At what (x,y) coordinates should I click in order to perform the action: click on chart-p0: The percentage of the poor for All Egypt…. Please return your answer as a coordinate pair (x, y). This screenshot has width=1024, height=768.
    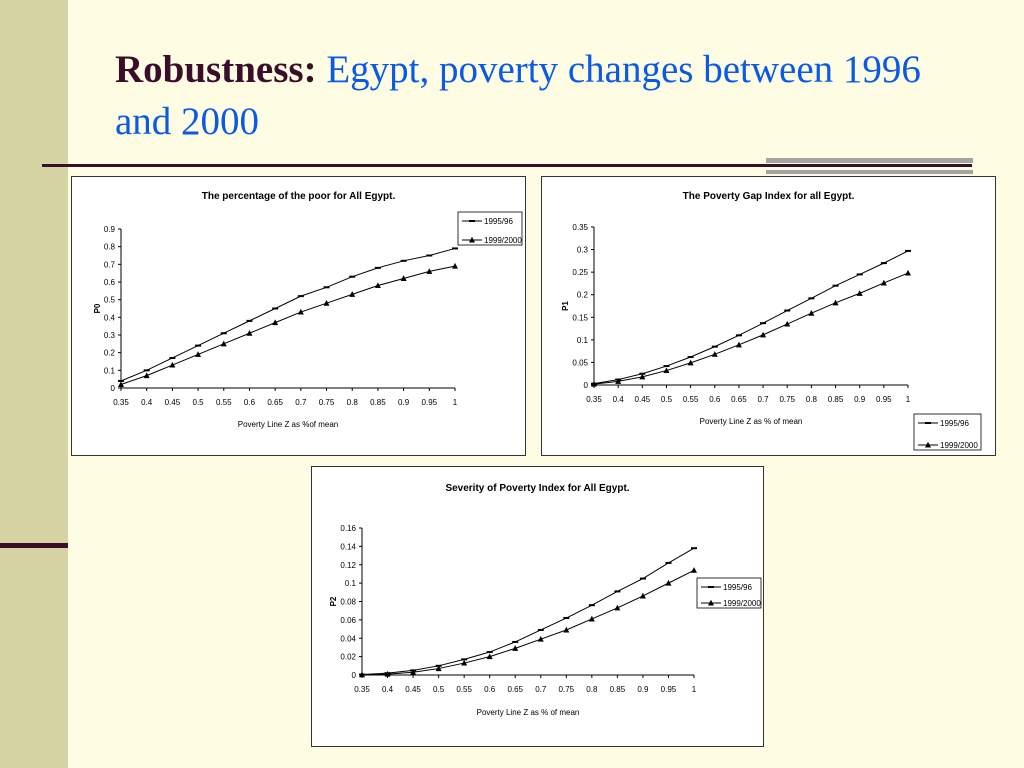
    Looking at the image, I should click on (308, 310).